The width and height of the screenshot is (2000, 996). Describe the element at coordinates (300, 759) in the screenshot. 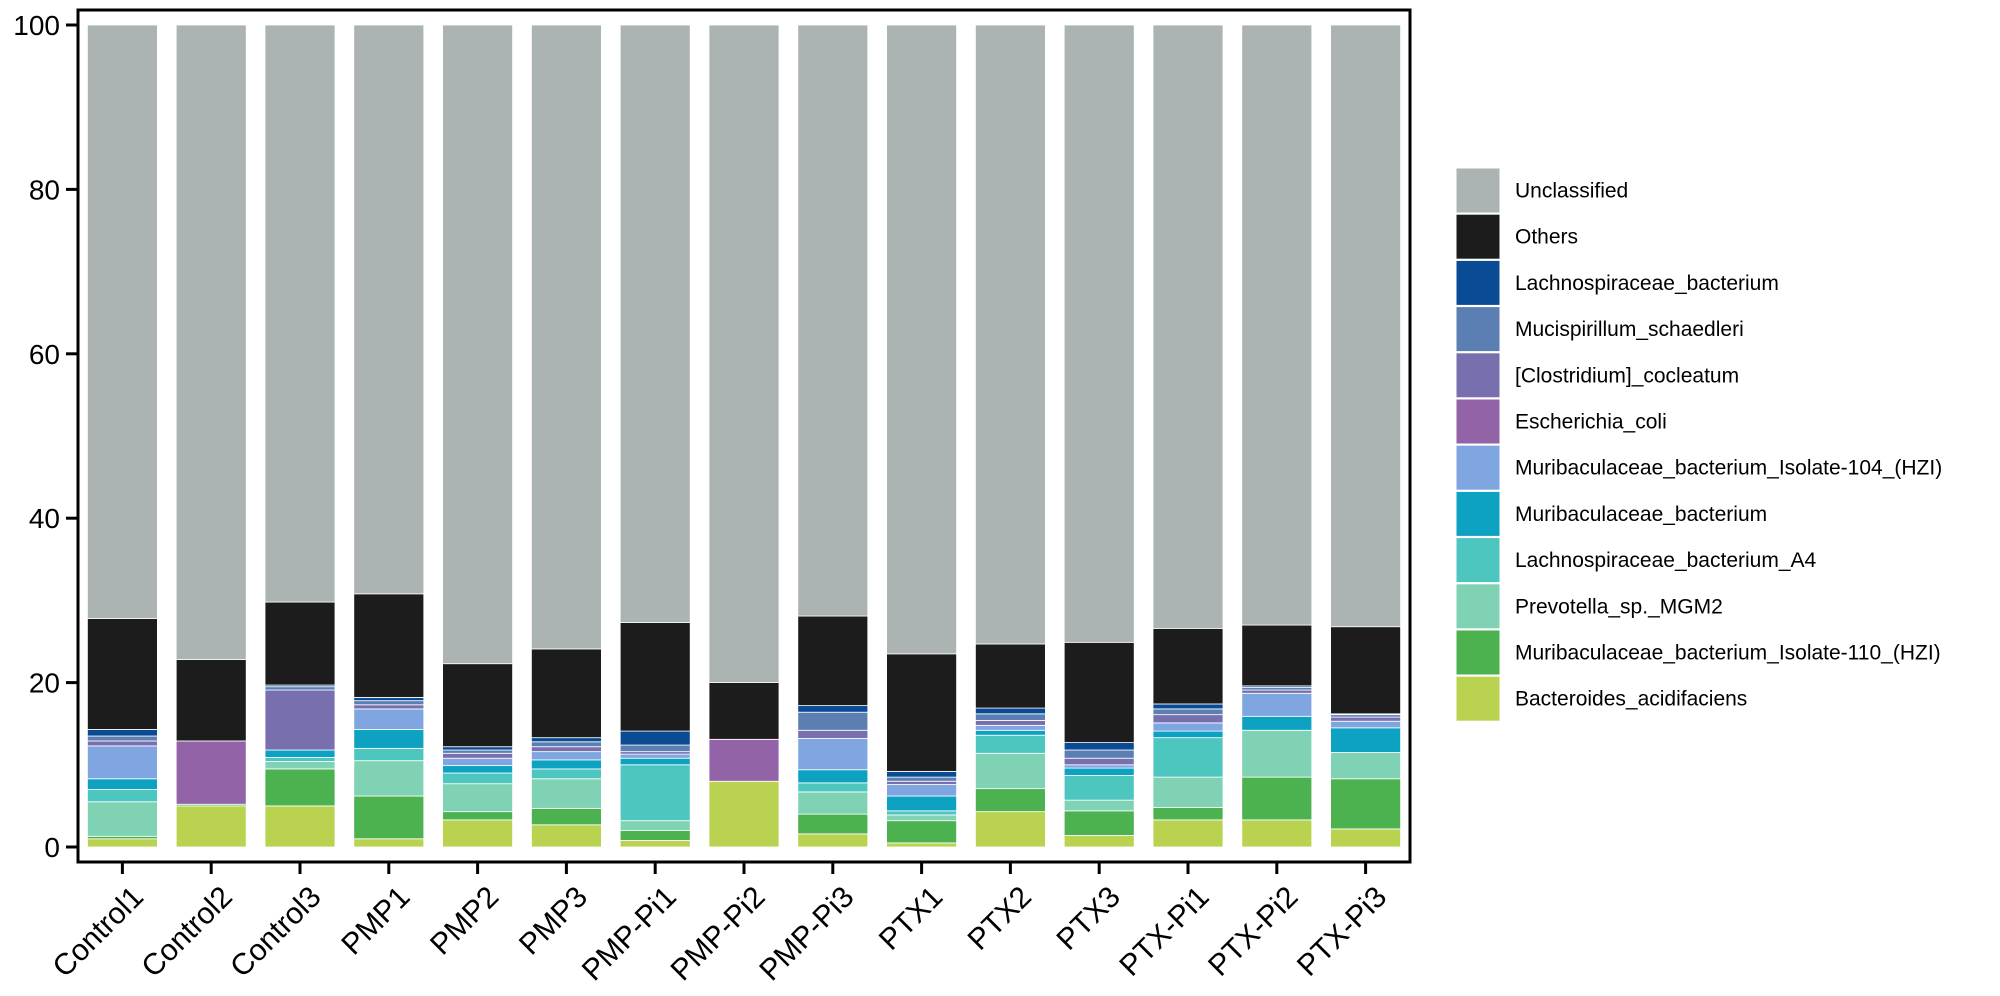

I see `segment-control3-lachnospiraceae-bacterium-a4` at that location.